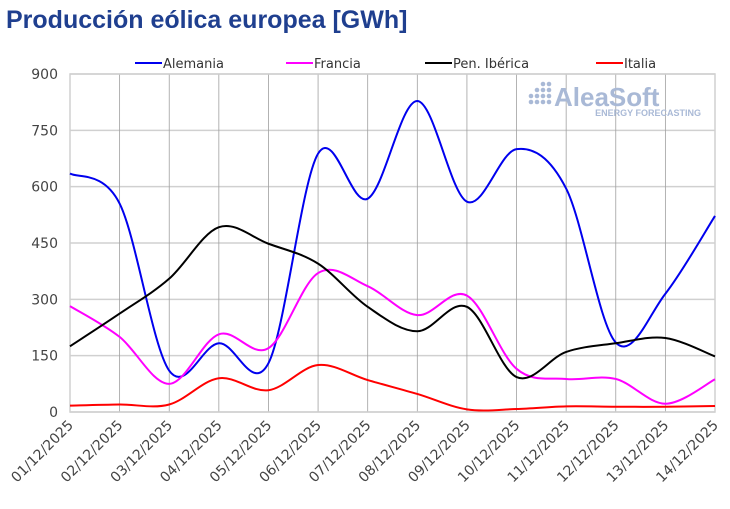 This screenshot has height=509, width=730. I want to click on chart-title: Producción eólica europea [GWh], so click(207, 20).